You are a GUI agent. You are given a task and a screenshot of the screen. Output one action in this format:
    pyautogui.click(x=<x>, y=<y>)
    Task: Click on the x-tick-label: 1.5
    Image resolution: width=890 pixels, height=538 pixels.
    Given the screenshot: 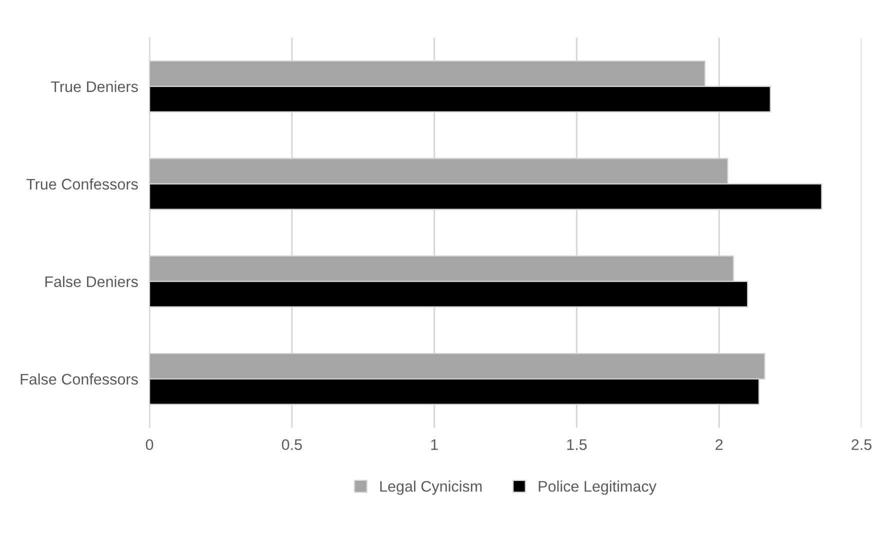 What is the action you would take?
    pyautogui.click(x=577, y=444)
    